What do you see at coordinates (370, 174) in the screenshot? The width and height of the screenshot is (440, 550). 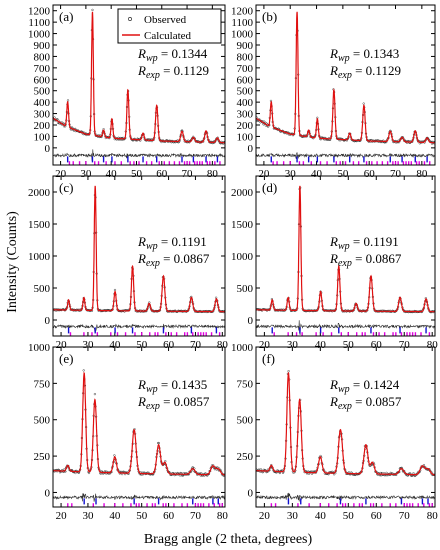 I see `x-tick-label: 60` at bounding box center [370, 174].